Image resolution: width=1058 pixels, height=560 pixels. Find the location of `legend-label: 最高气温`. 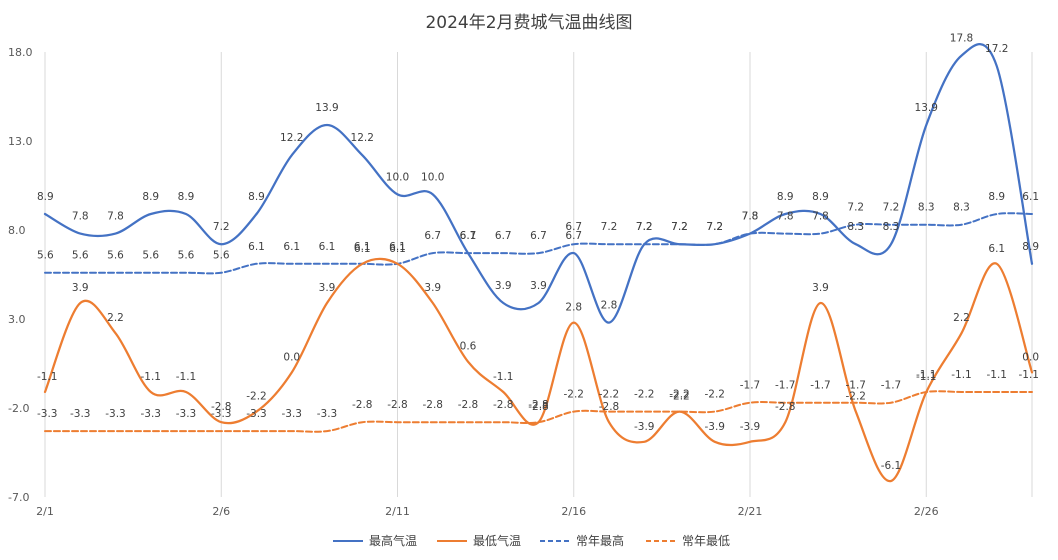

legend-label: 最高气温 is located at coordinates (393, 540).